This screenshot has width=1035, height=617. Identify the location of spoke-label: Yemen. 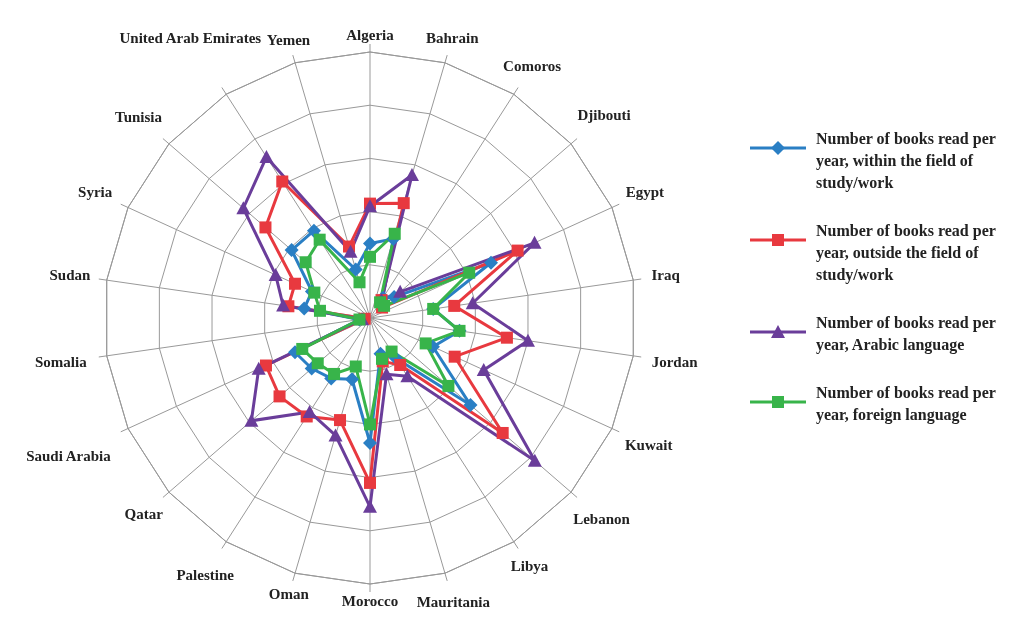
(288, 40).